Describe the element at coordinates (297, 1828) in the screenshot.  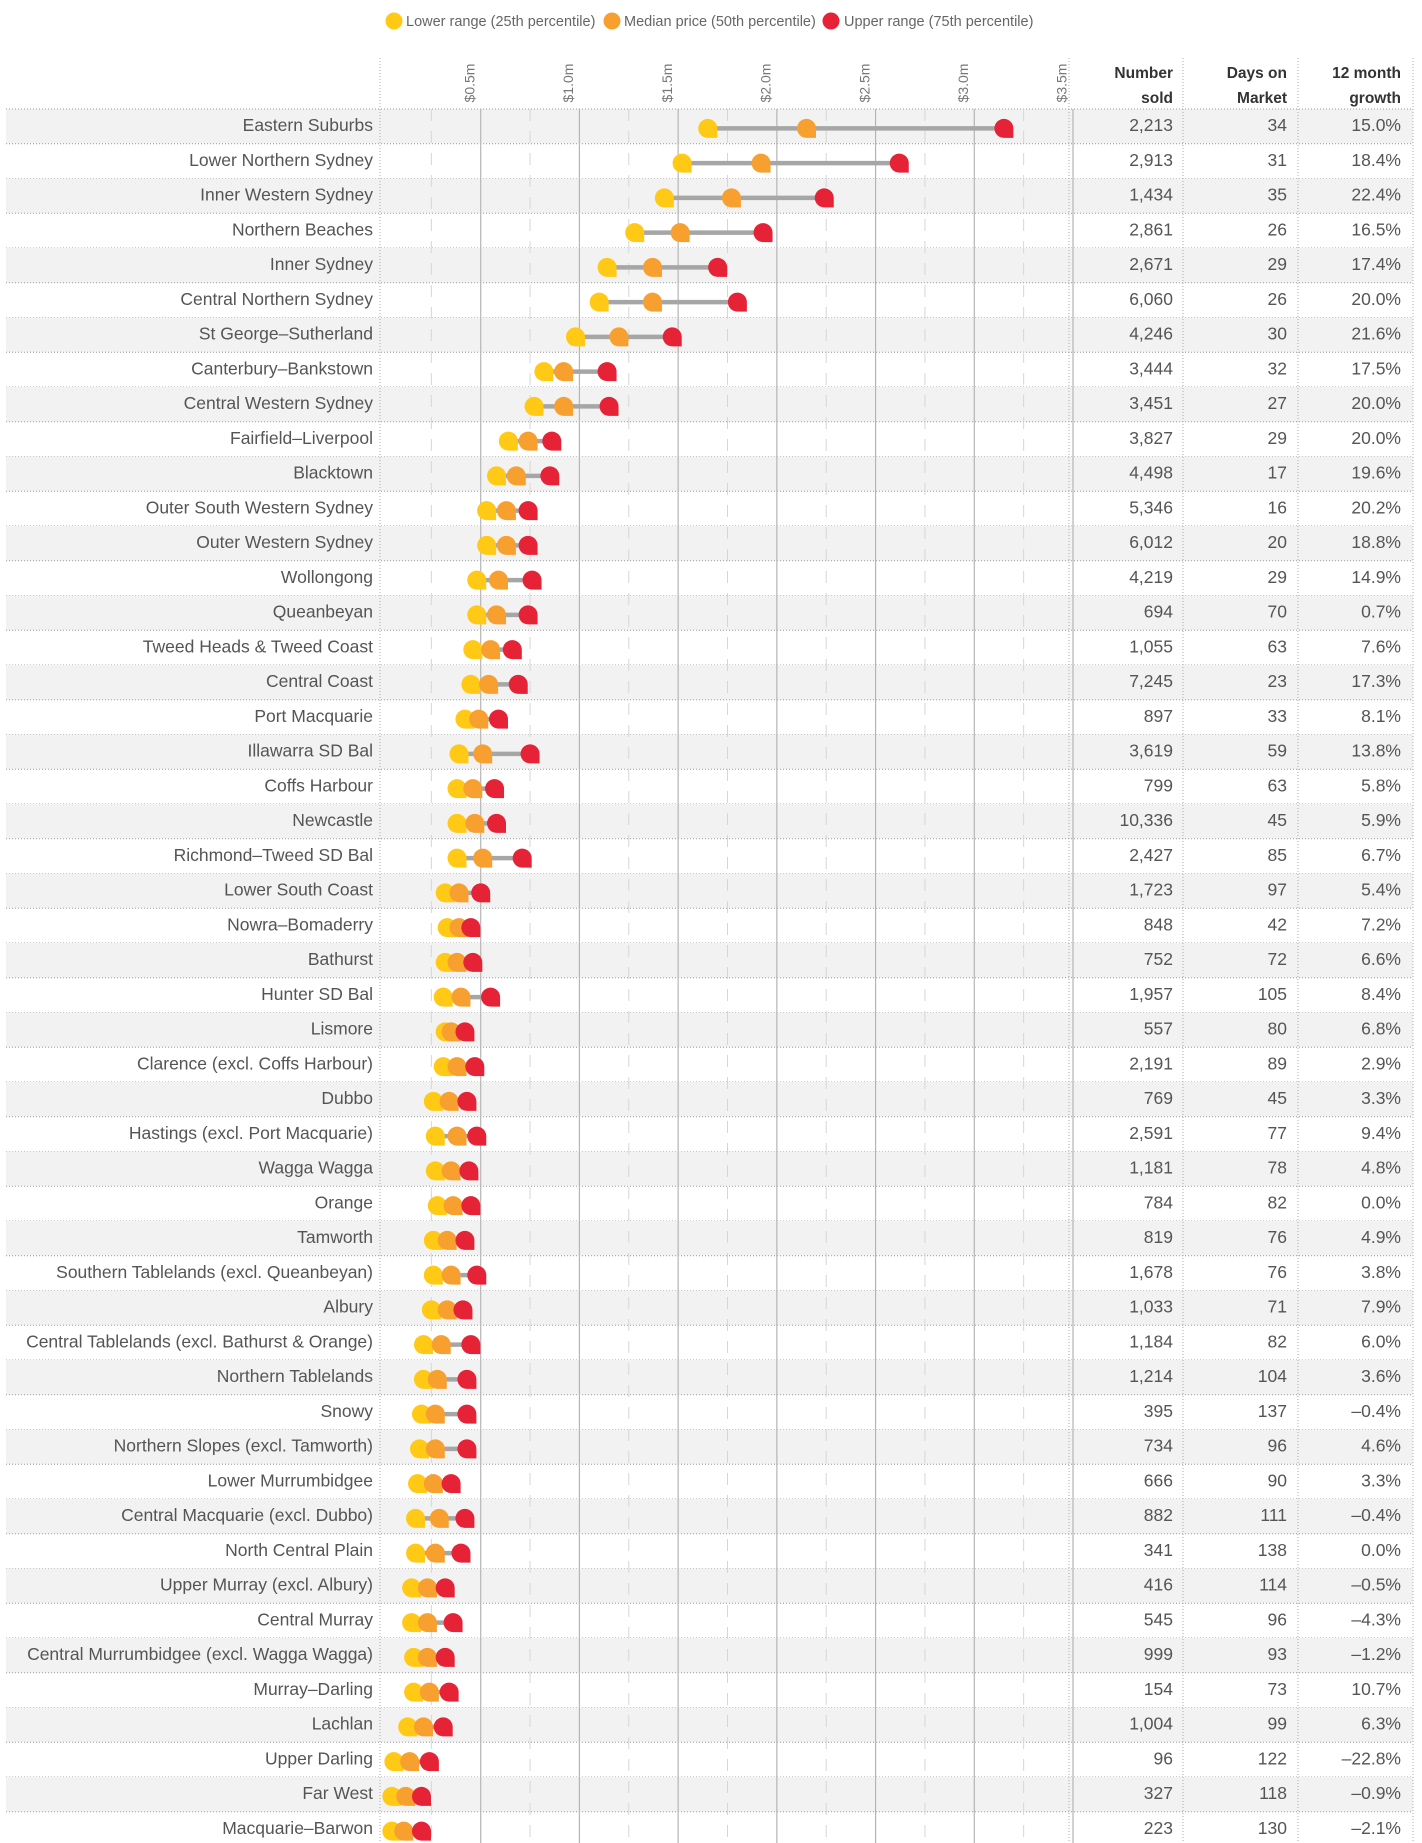
I see `row-label: Macquarie–Barwon` at that location.